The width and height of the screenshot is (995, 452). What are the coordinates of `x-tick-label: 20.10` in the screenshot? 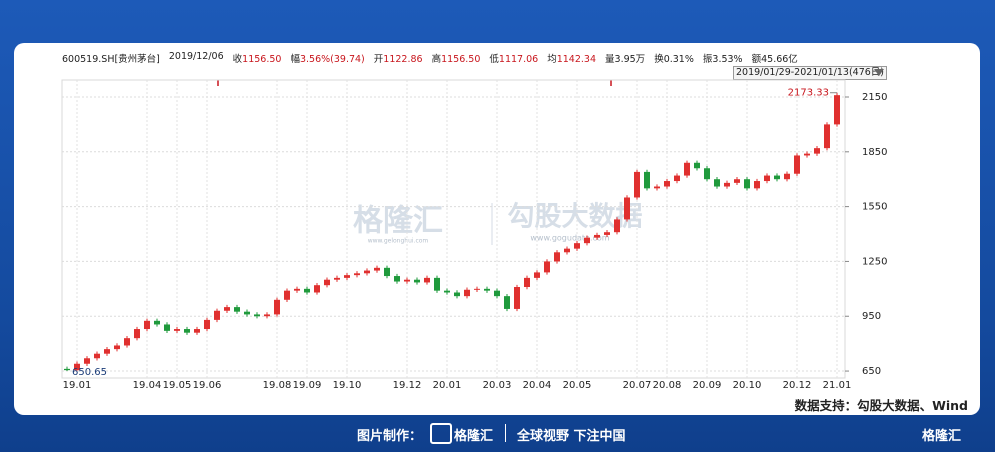 It's located at (747, 385).